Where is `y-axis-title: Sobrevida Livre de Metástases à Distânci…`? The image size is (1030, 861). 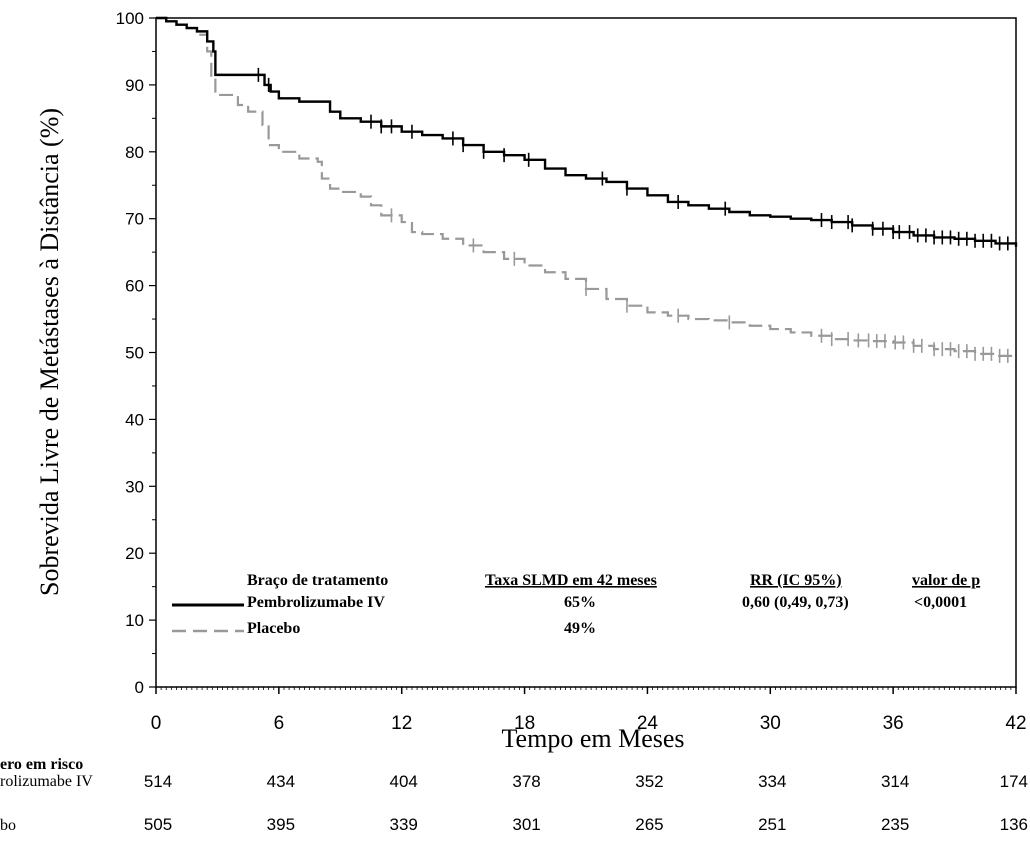
y-axis-title: Sobrevida Livre de Metástases à Distânci… is located at coordinates (49, 352).